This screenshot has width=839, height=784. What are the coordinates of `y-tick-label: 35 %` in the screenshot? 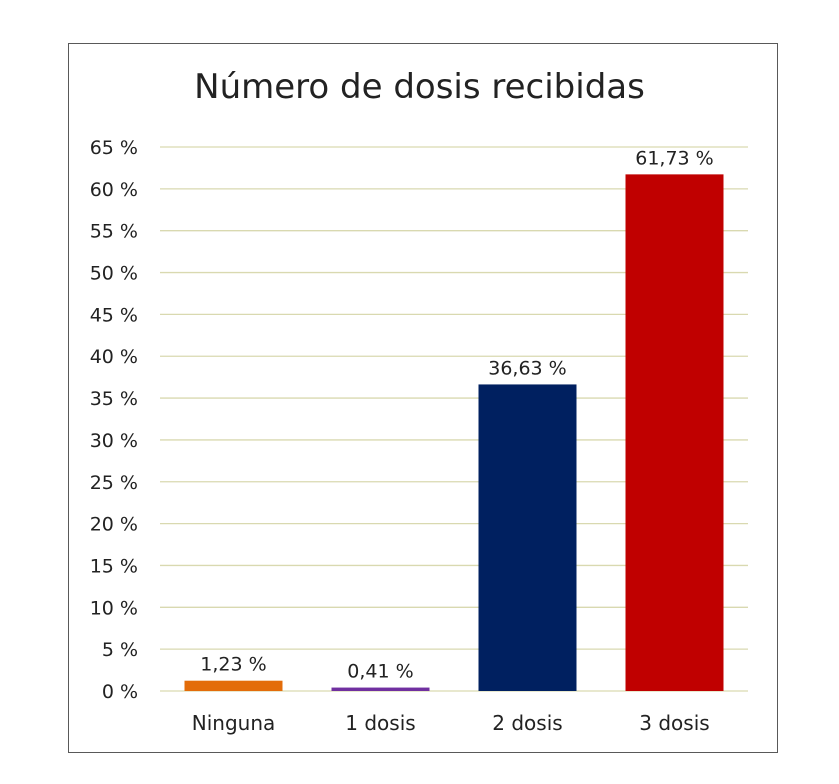 It's located at (114, 399).